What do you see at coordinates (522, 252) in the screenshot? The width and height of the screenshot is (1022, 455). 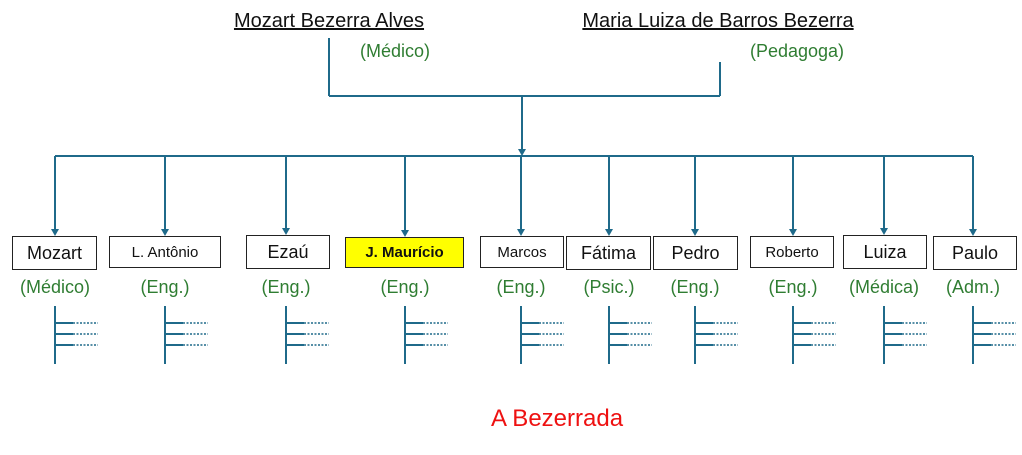 I see `child-box: Marcos` at bounding box center [522, 252].